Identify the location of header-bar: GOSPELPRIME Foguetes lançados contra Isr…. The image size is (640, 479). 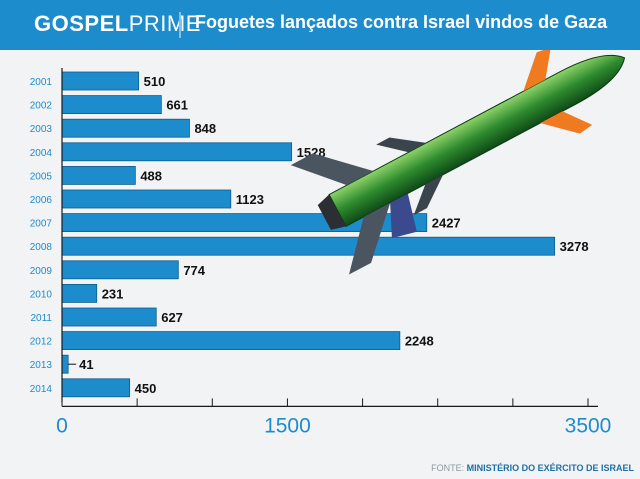
(320, 25).